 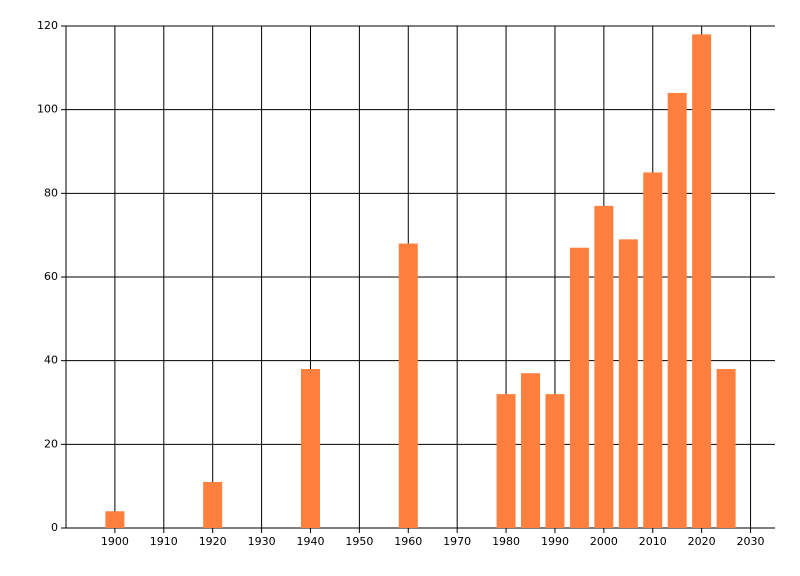 What do you see at coordinates (310, 541) in the screenshot?
I see `x-tick-label: 1940` at bounding box center [310, 541].